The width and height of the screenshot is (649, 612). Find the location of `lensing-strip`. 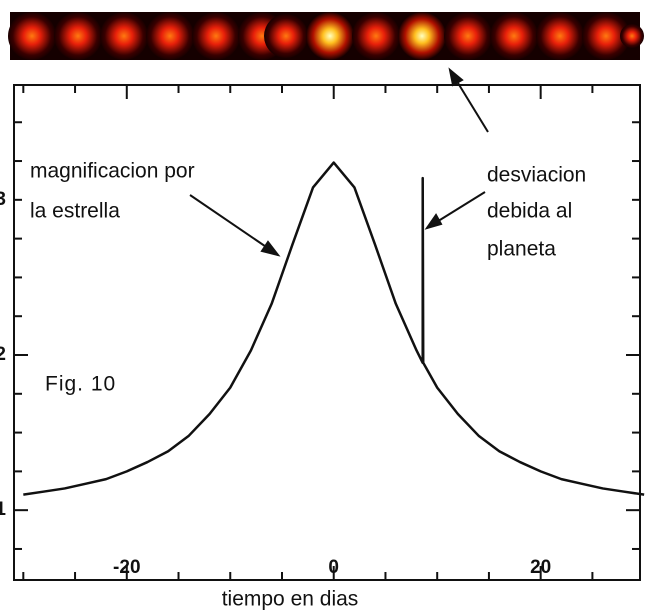

lensing-strip is located at coordinates (326, 36).